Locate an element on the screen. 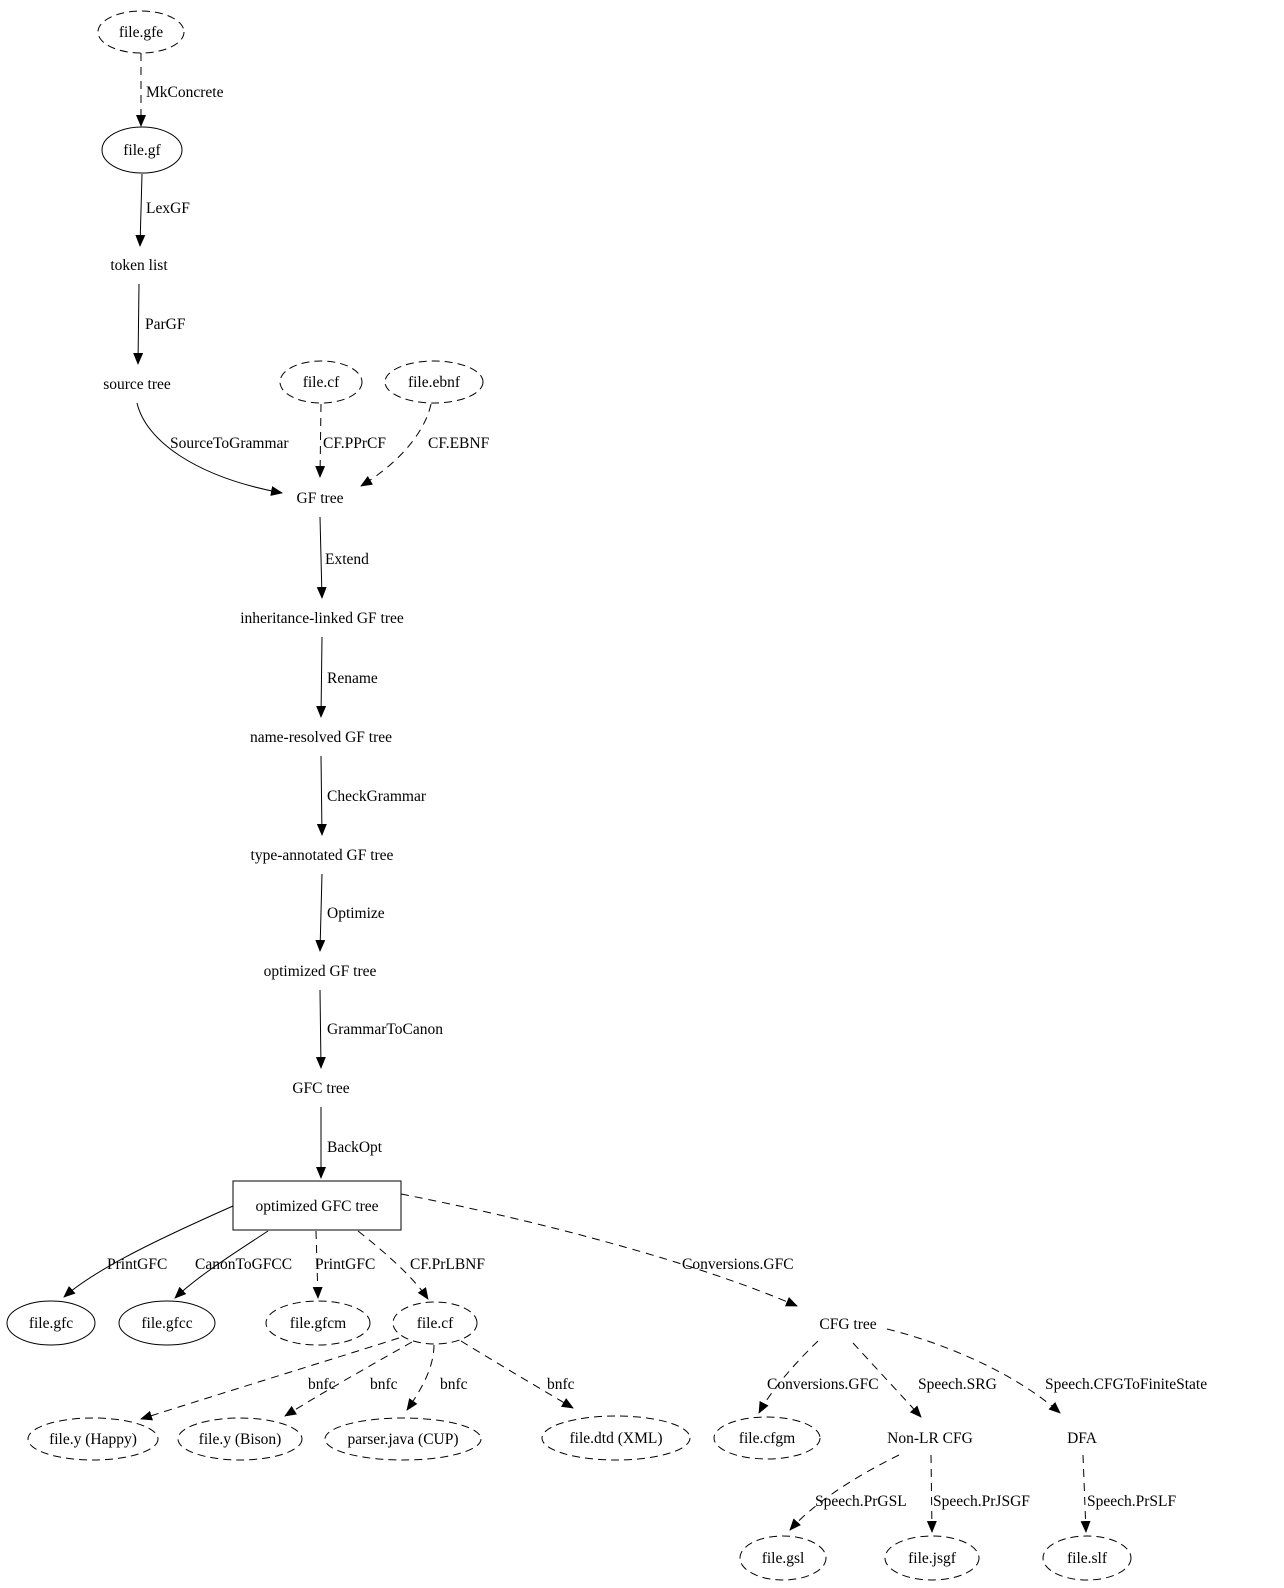  edge-grammartocanon is located at coordinates (320, 1029).